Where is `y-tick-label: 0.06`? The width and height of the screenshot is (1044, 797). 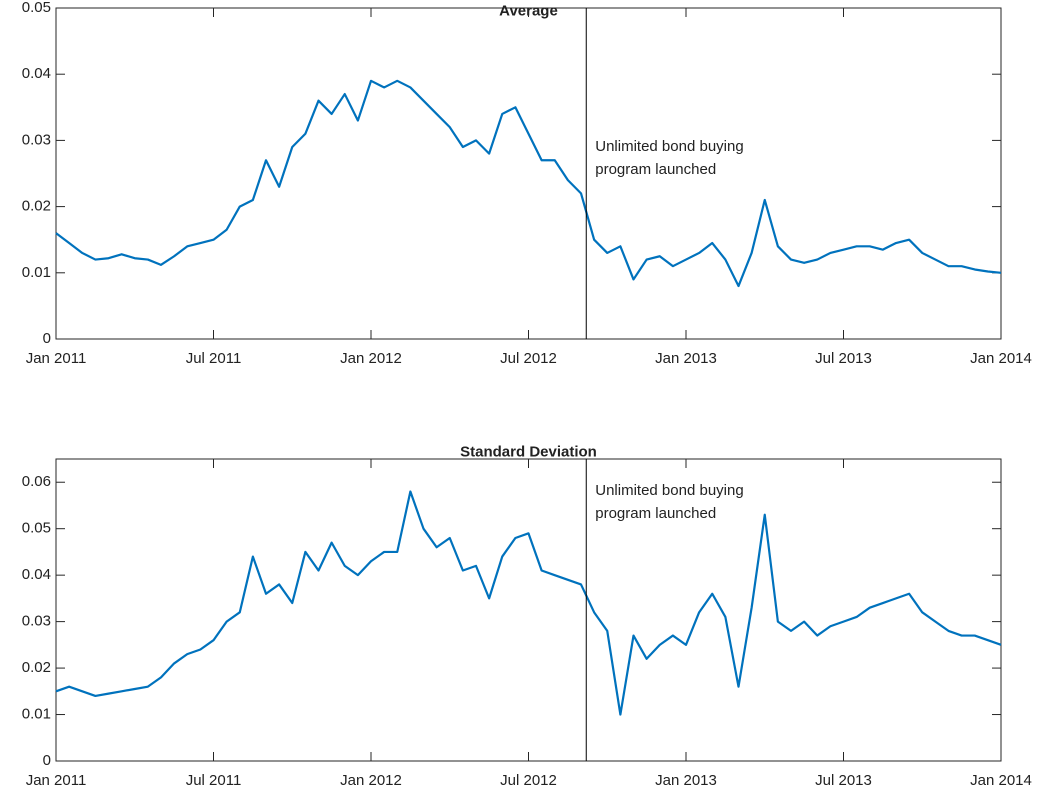
y-tick-label: 0.06 is located at coordinates (36, 481).